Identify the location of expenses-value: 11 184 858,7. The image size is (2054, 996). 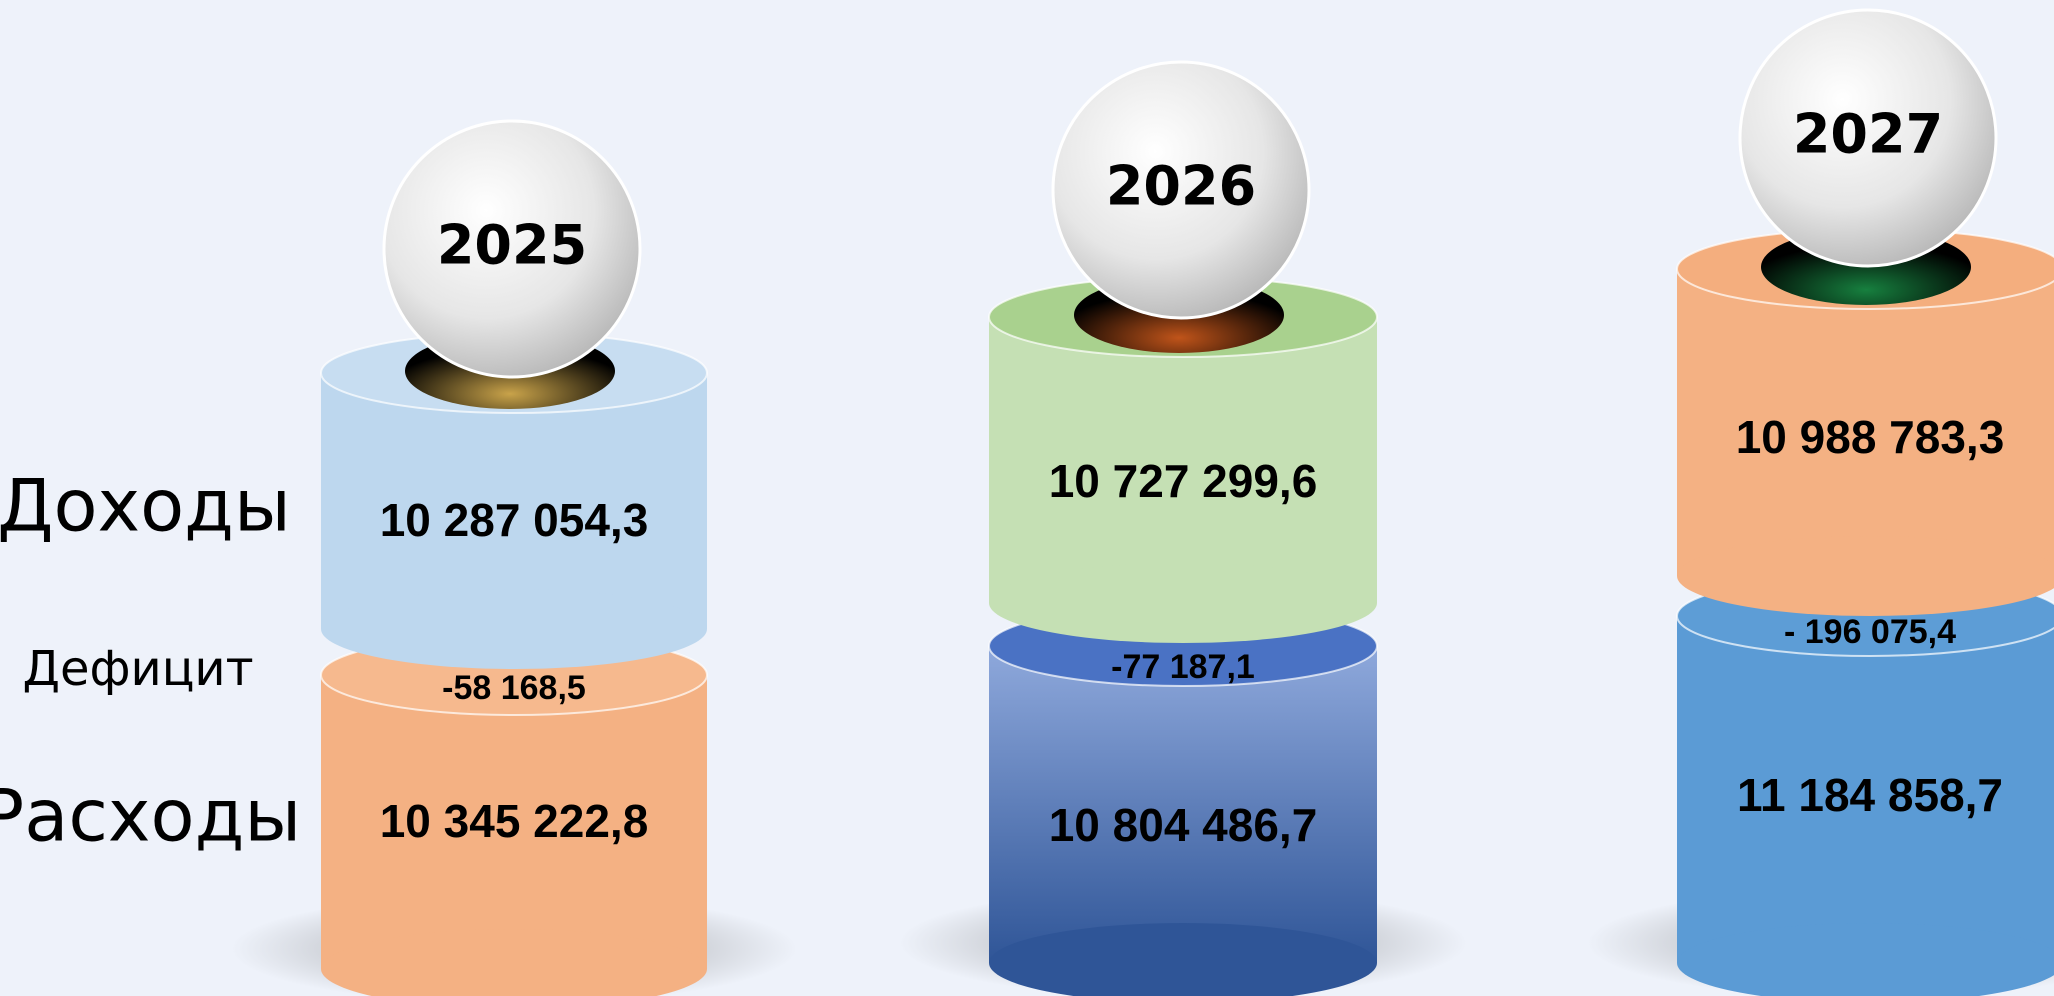
(1870, 795).